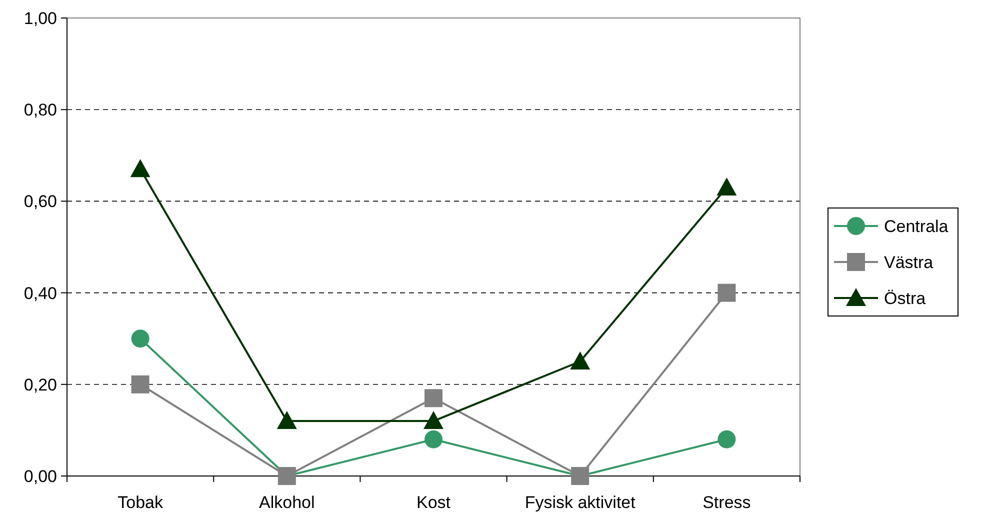 The height and width of the screenshot is (522, 981). I want to click on y-tick-label: 0,20, so click(40, 384).